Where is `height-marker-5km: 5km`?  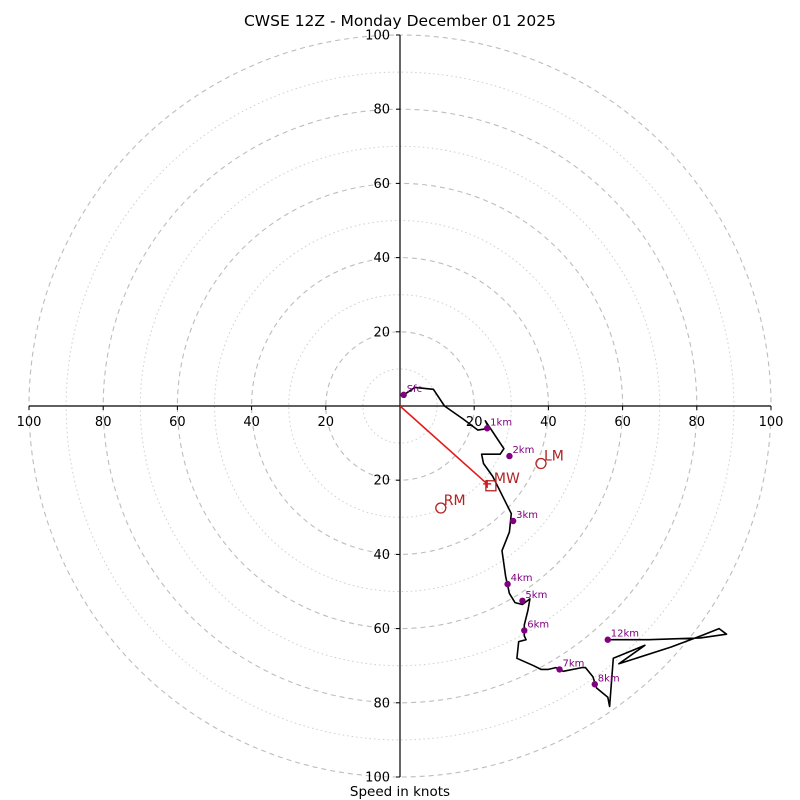
height-marker-5km: 5km is located at coordinates (533, 597).